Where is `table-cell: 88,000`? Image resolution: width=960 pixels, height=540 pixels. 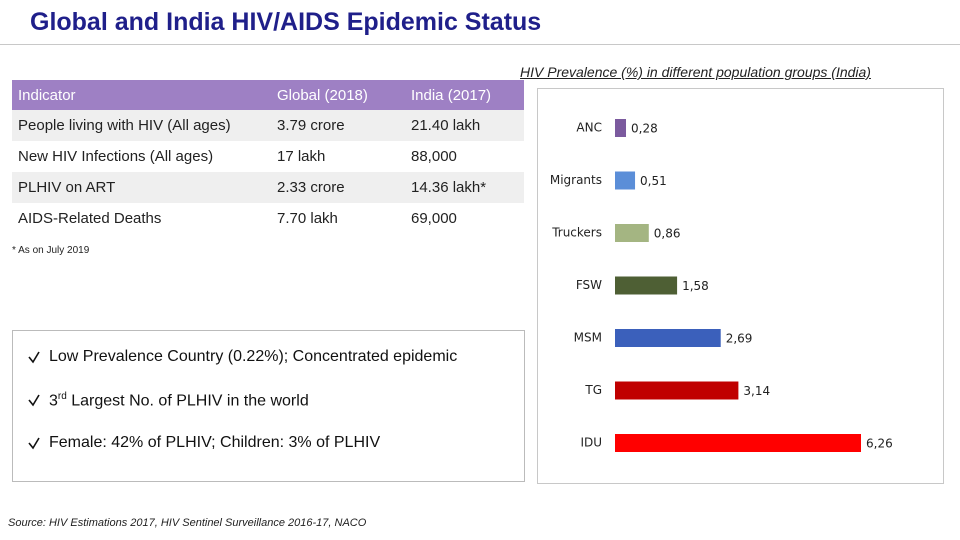 table-cell: 88,000 is located at coordinates (434, 156).